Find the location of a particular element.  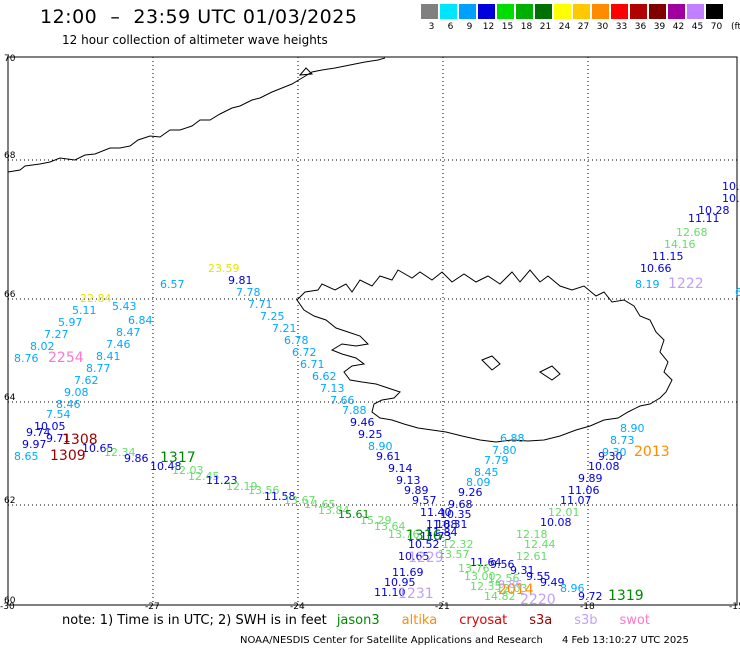

wave-height-value: 10.35 is located at coordinates (456, 514).